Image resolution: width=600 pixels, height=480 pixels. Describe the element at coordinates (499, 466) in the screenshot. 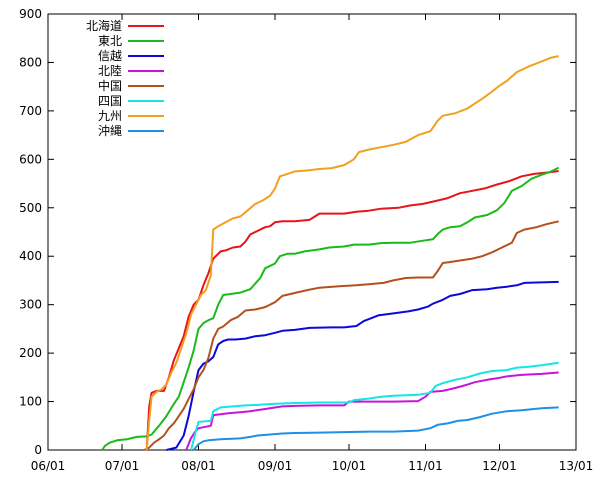

I see `x-tick-label: 12/01` at that location.